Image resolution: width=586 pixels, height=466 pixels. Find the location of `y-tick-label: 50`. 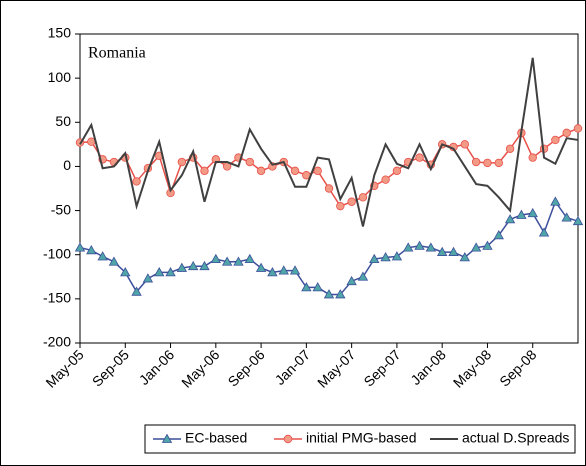

y-tick-label: 50 is located at coordinates (63, 121).